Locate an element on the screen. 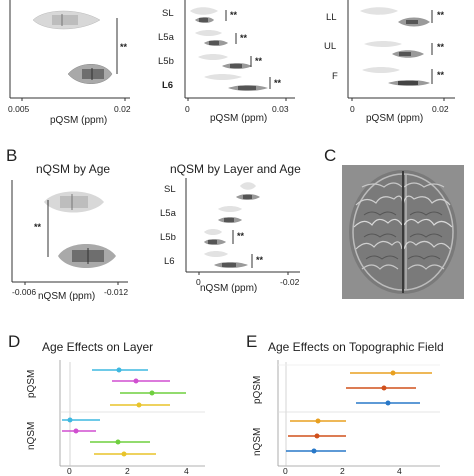 The width and height of the screenshot is (474, 476). brain-qsm-image is located at coordinates (403, 232).